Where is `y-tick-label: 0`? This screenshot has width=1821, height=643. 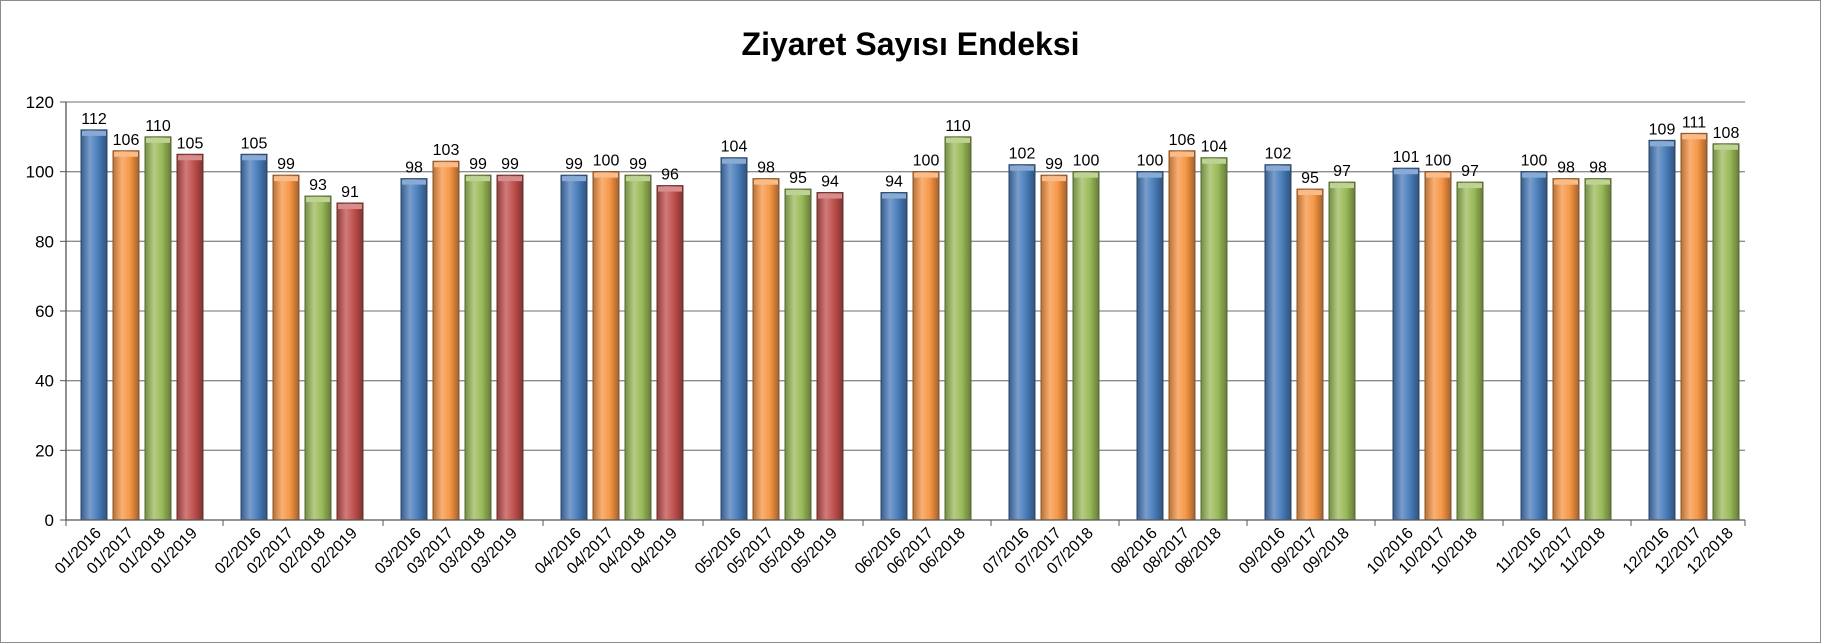 y-tick-label: 0 is located at coordinates (49, 520).